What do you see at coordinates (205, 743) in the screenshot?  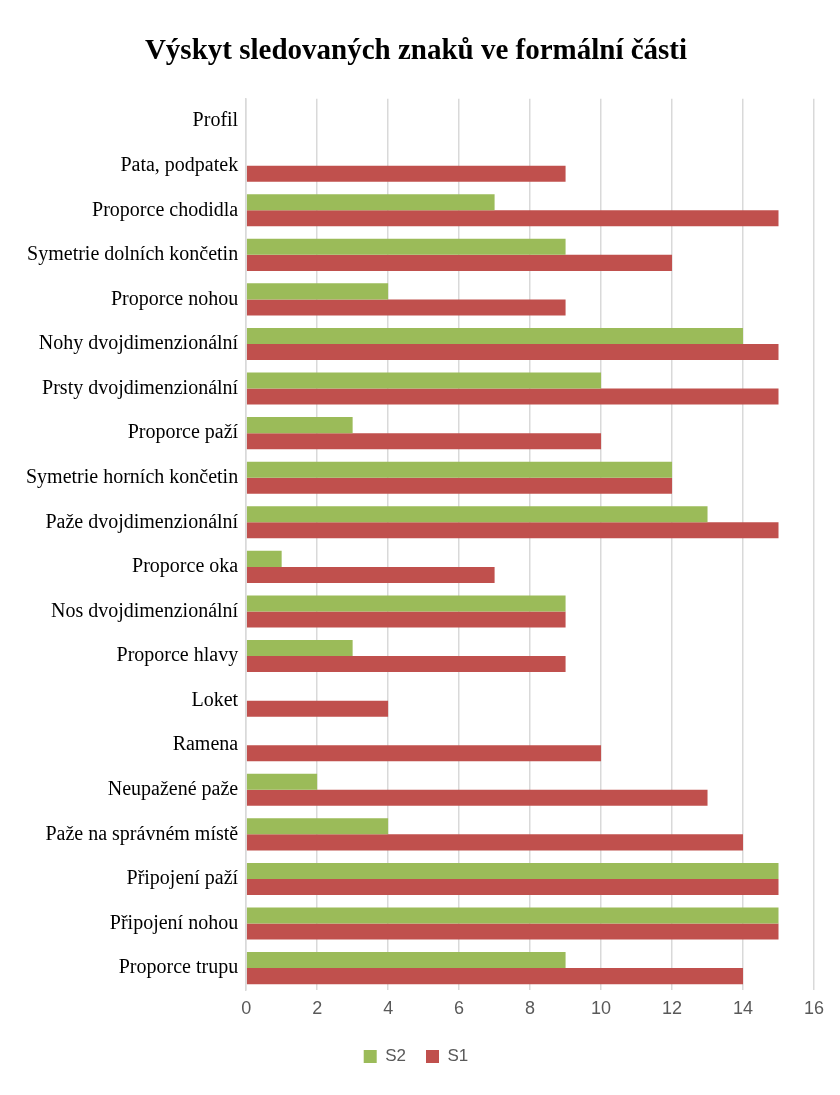 I see `y-tick-label: Ramena` at bounding box center [205, 743].